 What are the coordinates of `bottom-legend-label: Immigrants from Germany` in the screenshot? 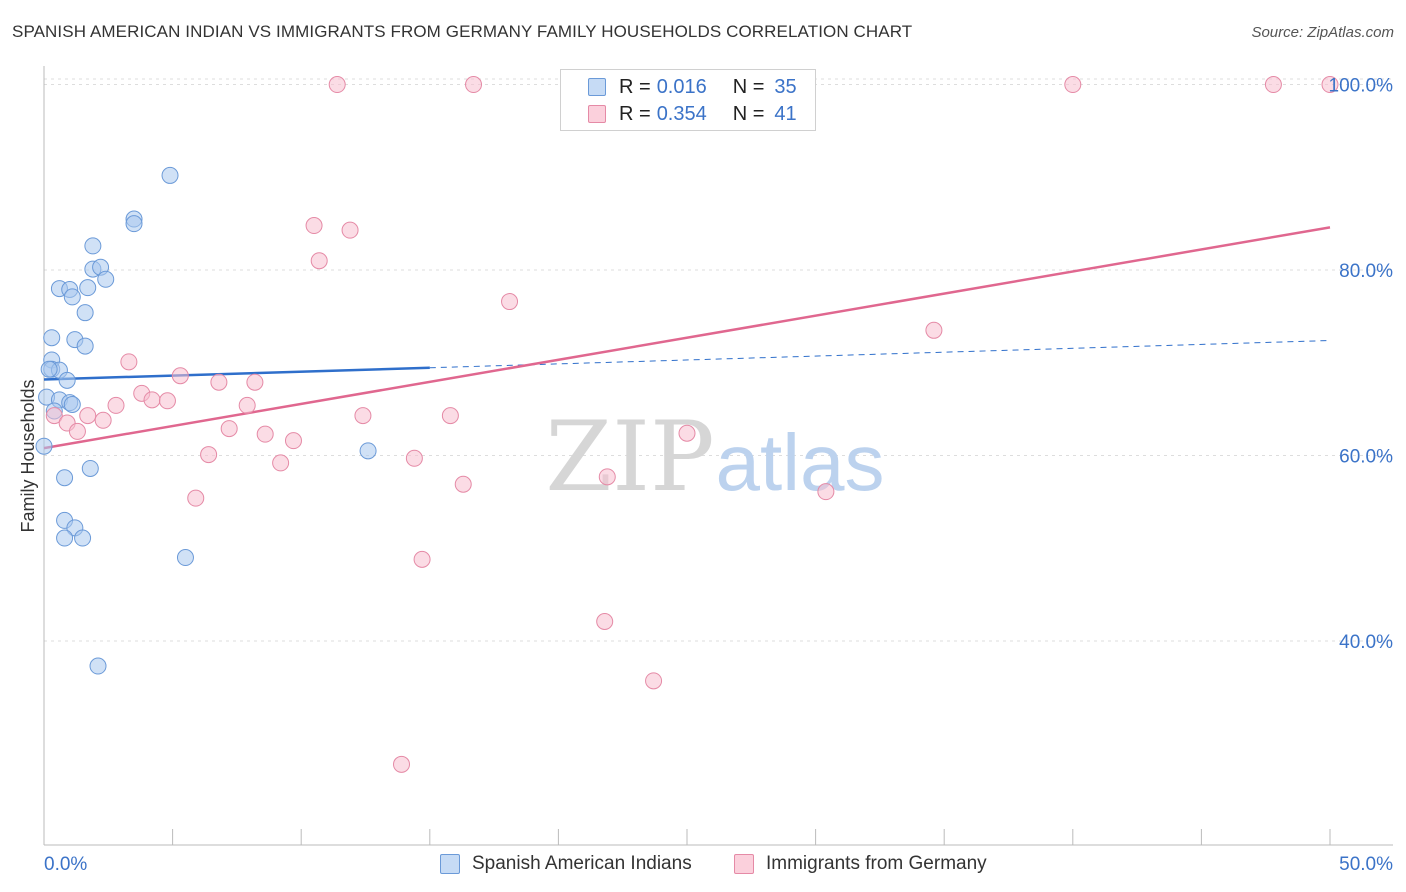 It's located at (876, 863).